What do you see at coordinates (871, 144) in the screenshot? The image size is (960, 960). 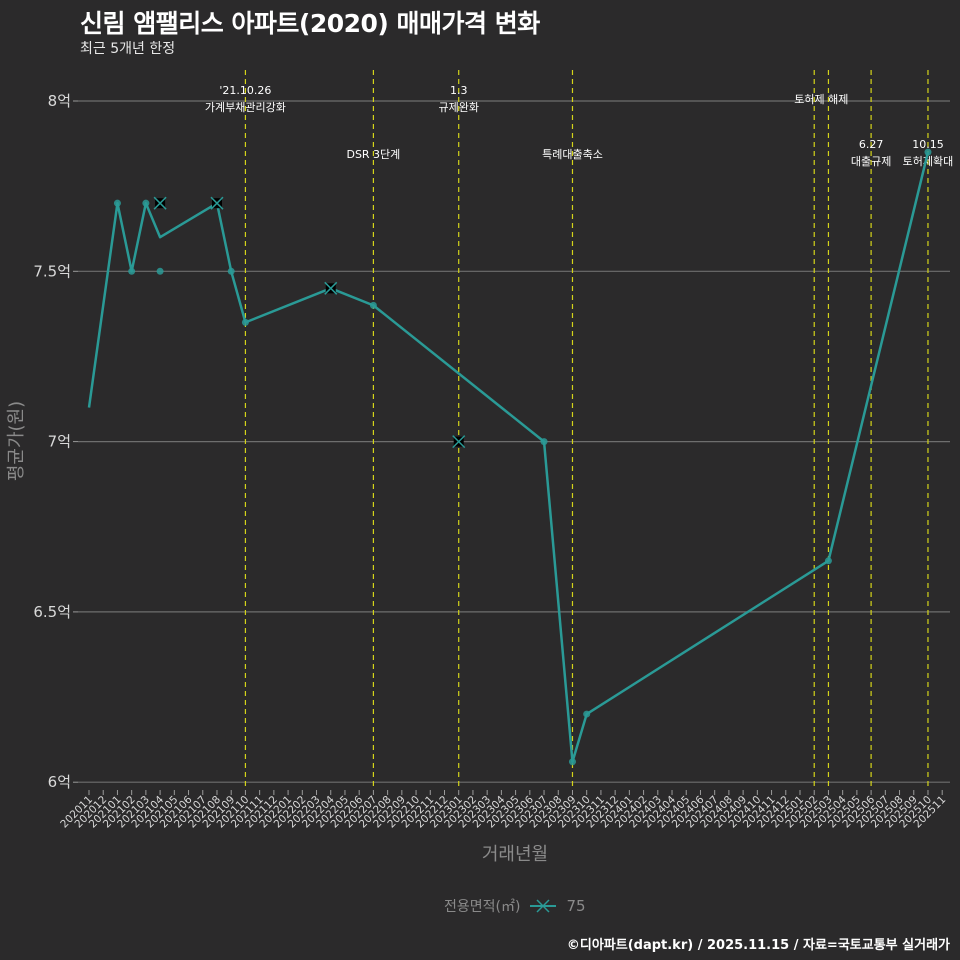 I see `event-label: 6.27` at bounding box center [871, 144].